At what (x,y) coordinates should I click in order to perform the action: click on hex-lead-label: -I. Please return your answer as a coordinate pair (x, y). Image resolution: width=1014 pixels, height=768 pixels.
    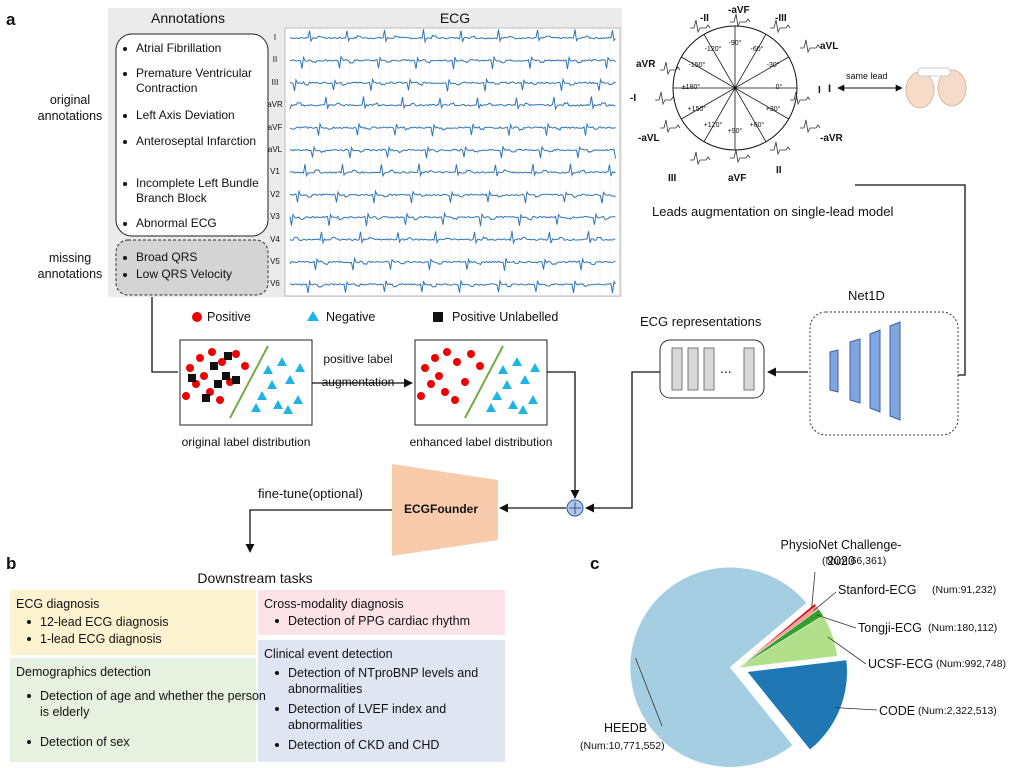
    Looking at the image, I should click on (633, 98).